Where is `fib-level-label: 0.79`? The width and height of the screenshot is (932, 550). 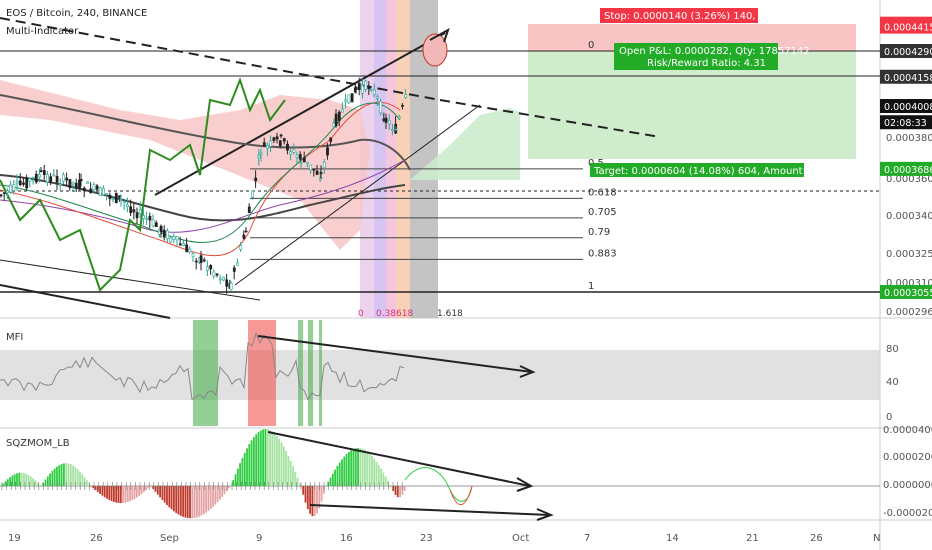 fib-level-label: 0.79 is located at coordinates (599, 232).